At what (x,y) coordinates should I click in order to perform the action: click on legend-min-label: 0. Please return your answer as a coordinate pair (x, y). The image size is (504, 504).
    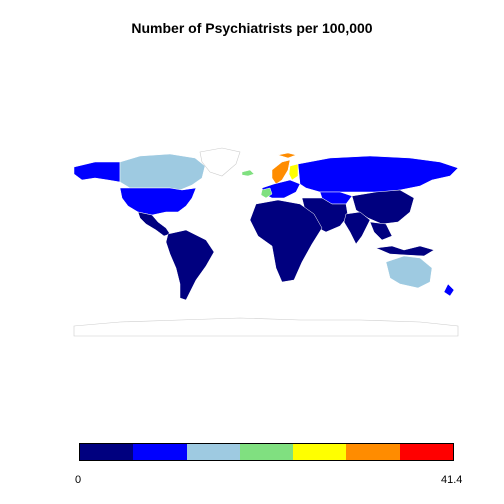
    Looking at the image, I should click on (78, 480).